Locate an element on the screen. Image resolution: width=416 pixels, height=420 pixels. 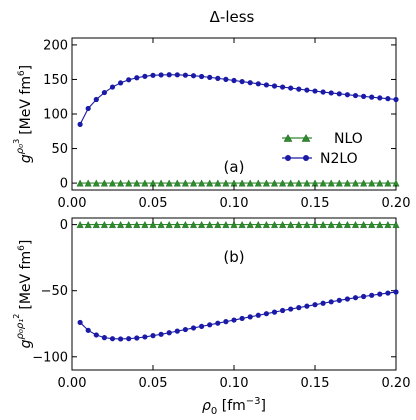
y-tick-label: 200 is located at coordinates (55, 45).